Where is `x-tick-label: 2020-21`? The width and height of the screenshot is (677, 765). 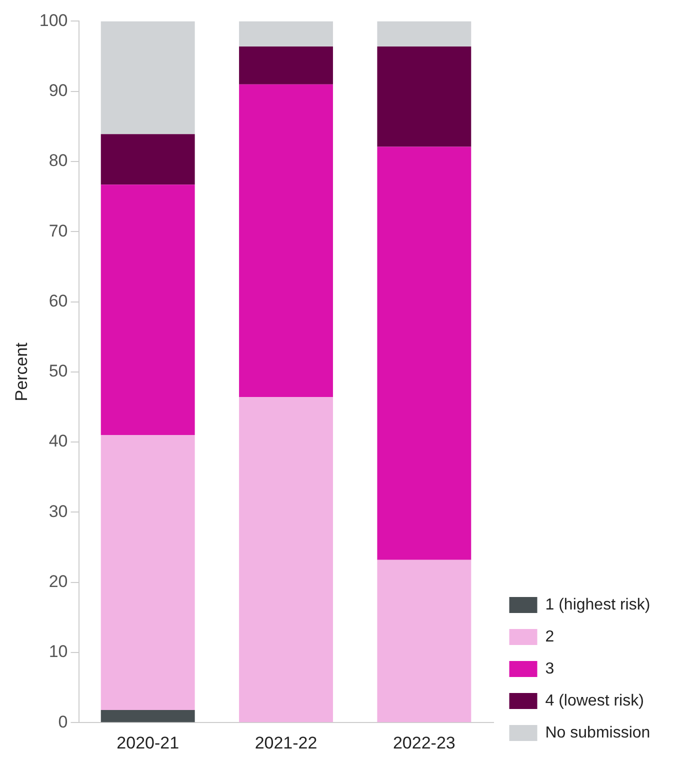
x-tick-label: 2020-21 is located at coordinates (148, 742).